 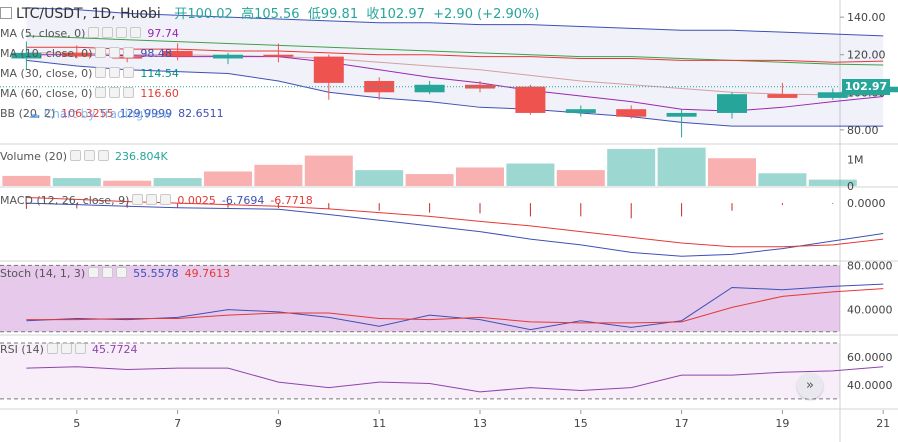 What do you see at coordinates (141, 156) in the screenshot?
I see `legend-volume-value: 236.804K` at bounding box center [141, 156].